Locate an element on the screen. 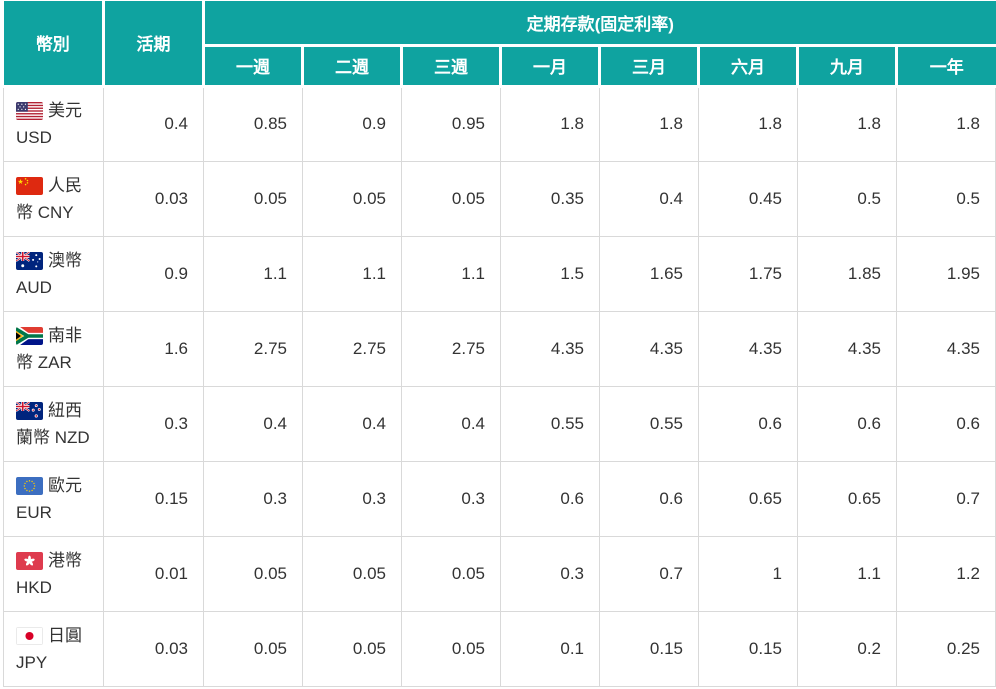 The width and height of the screenshot is (996, 689). header-currency: 幣別 is located at coordinates (54, 44).